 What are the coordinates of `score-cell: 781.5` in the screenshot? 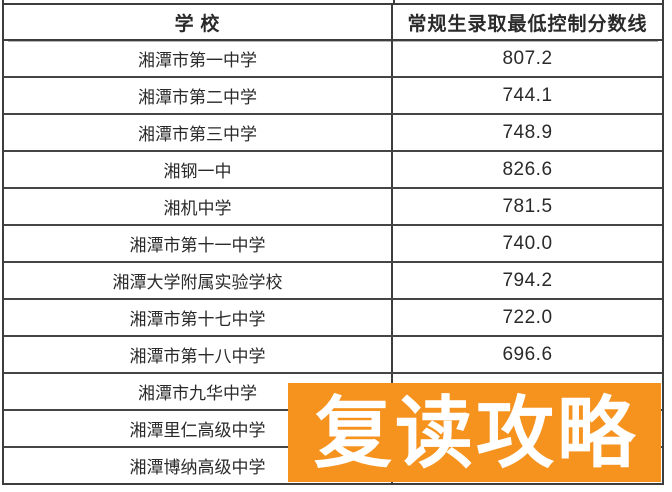 It's located at (527, 206).